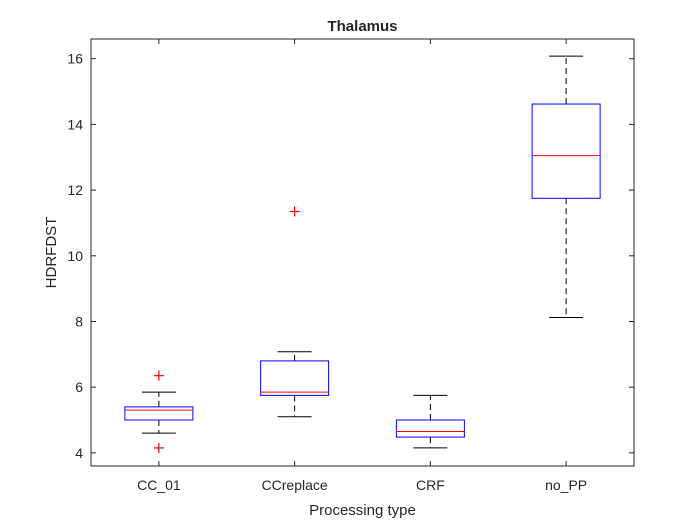  I want to click on x-tick-label: no_PP, so click(566, 485).